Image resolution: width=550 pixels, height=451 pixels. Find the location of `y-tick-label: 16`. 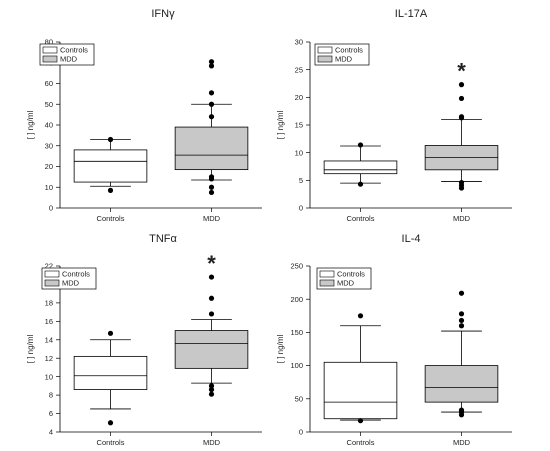

y-tick-label: 16 is located at coordinates (49, 321).